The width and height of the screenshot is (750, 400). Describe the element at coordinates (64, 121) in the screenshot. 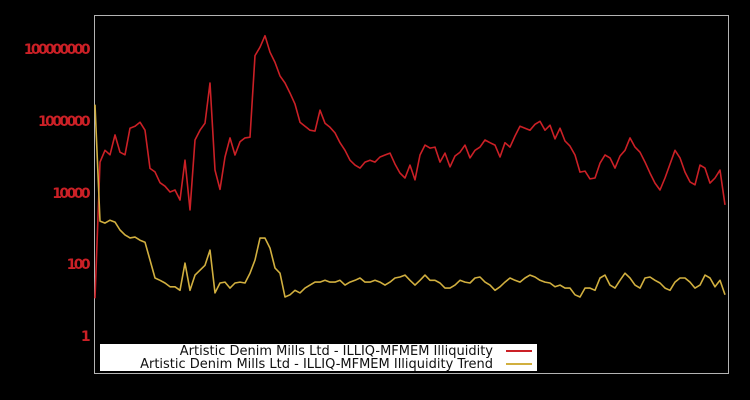

I see `y-tick-label: 1000000` at that location.